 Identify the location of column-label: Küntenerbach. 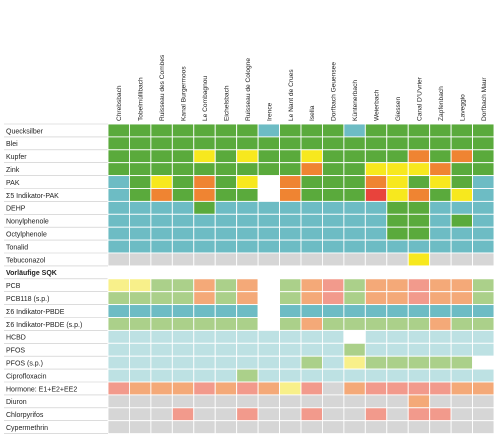
(355, 100).